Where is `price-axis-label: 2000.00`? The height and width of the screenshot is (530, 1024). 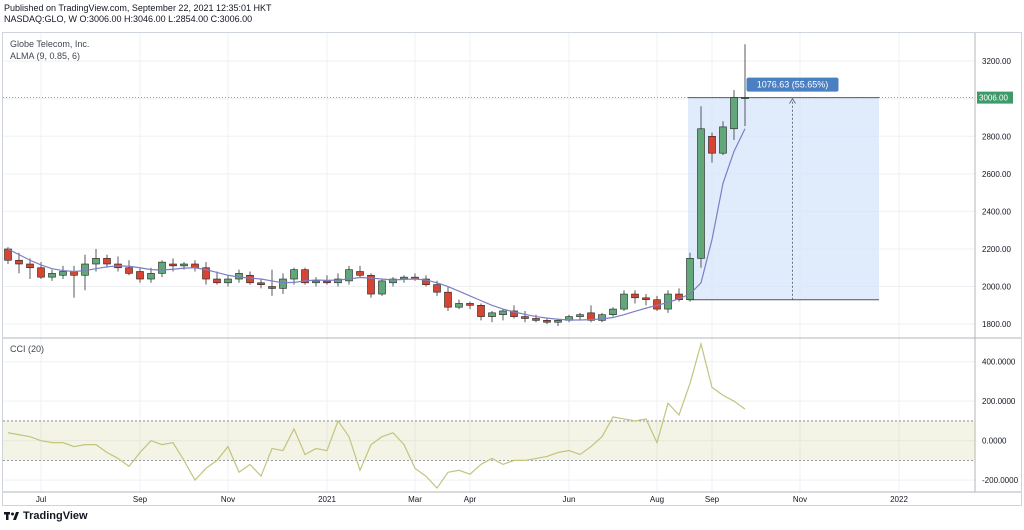
price-axis-label: 2000.00 is located at coordinates (996, 287).